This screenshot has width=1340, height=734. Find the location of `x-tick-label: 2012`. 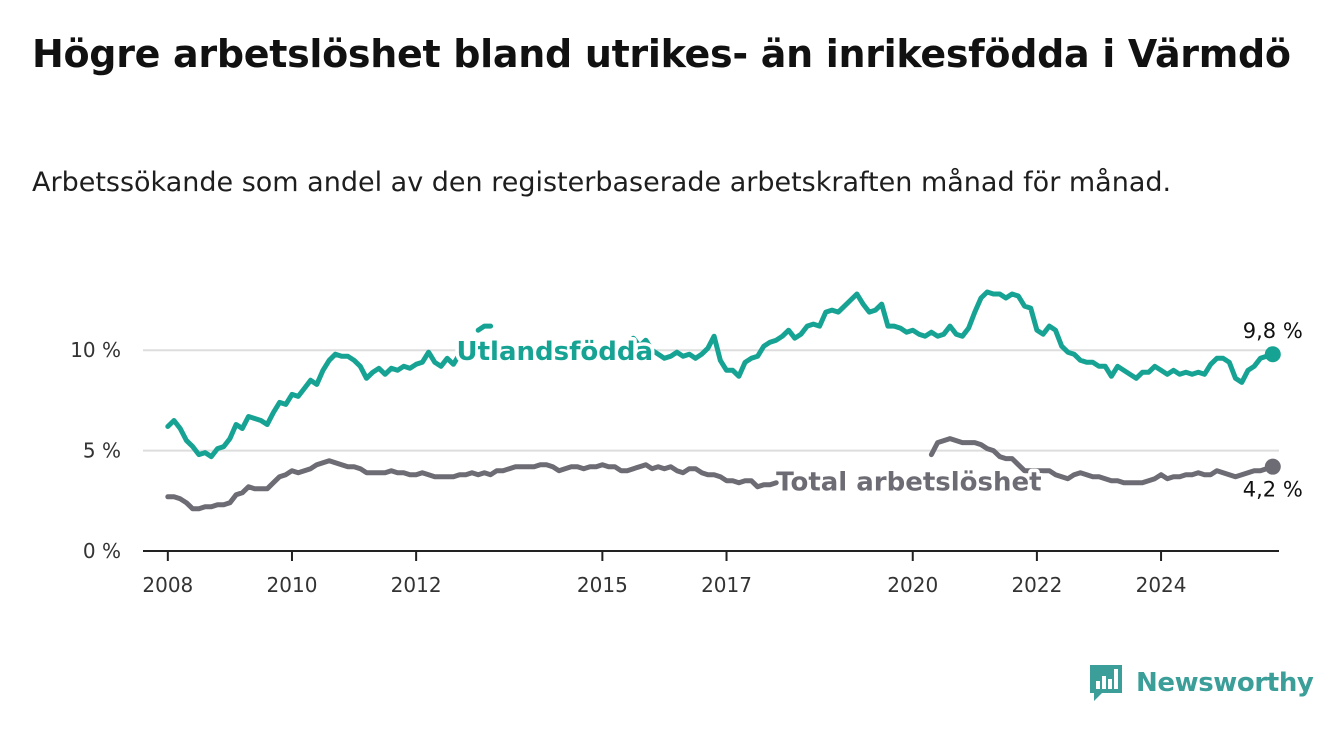

x-tick-label: 2012 is located at coordinates (416, 585).